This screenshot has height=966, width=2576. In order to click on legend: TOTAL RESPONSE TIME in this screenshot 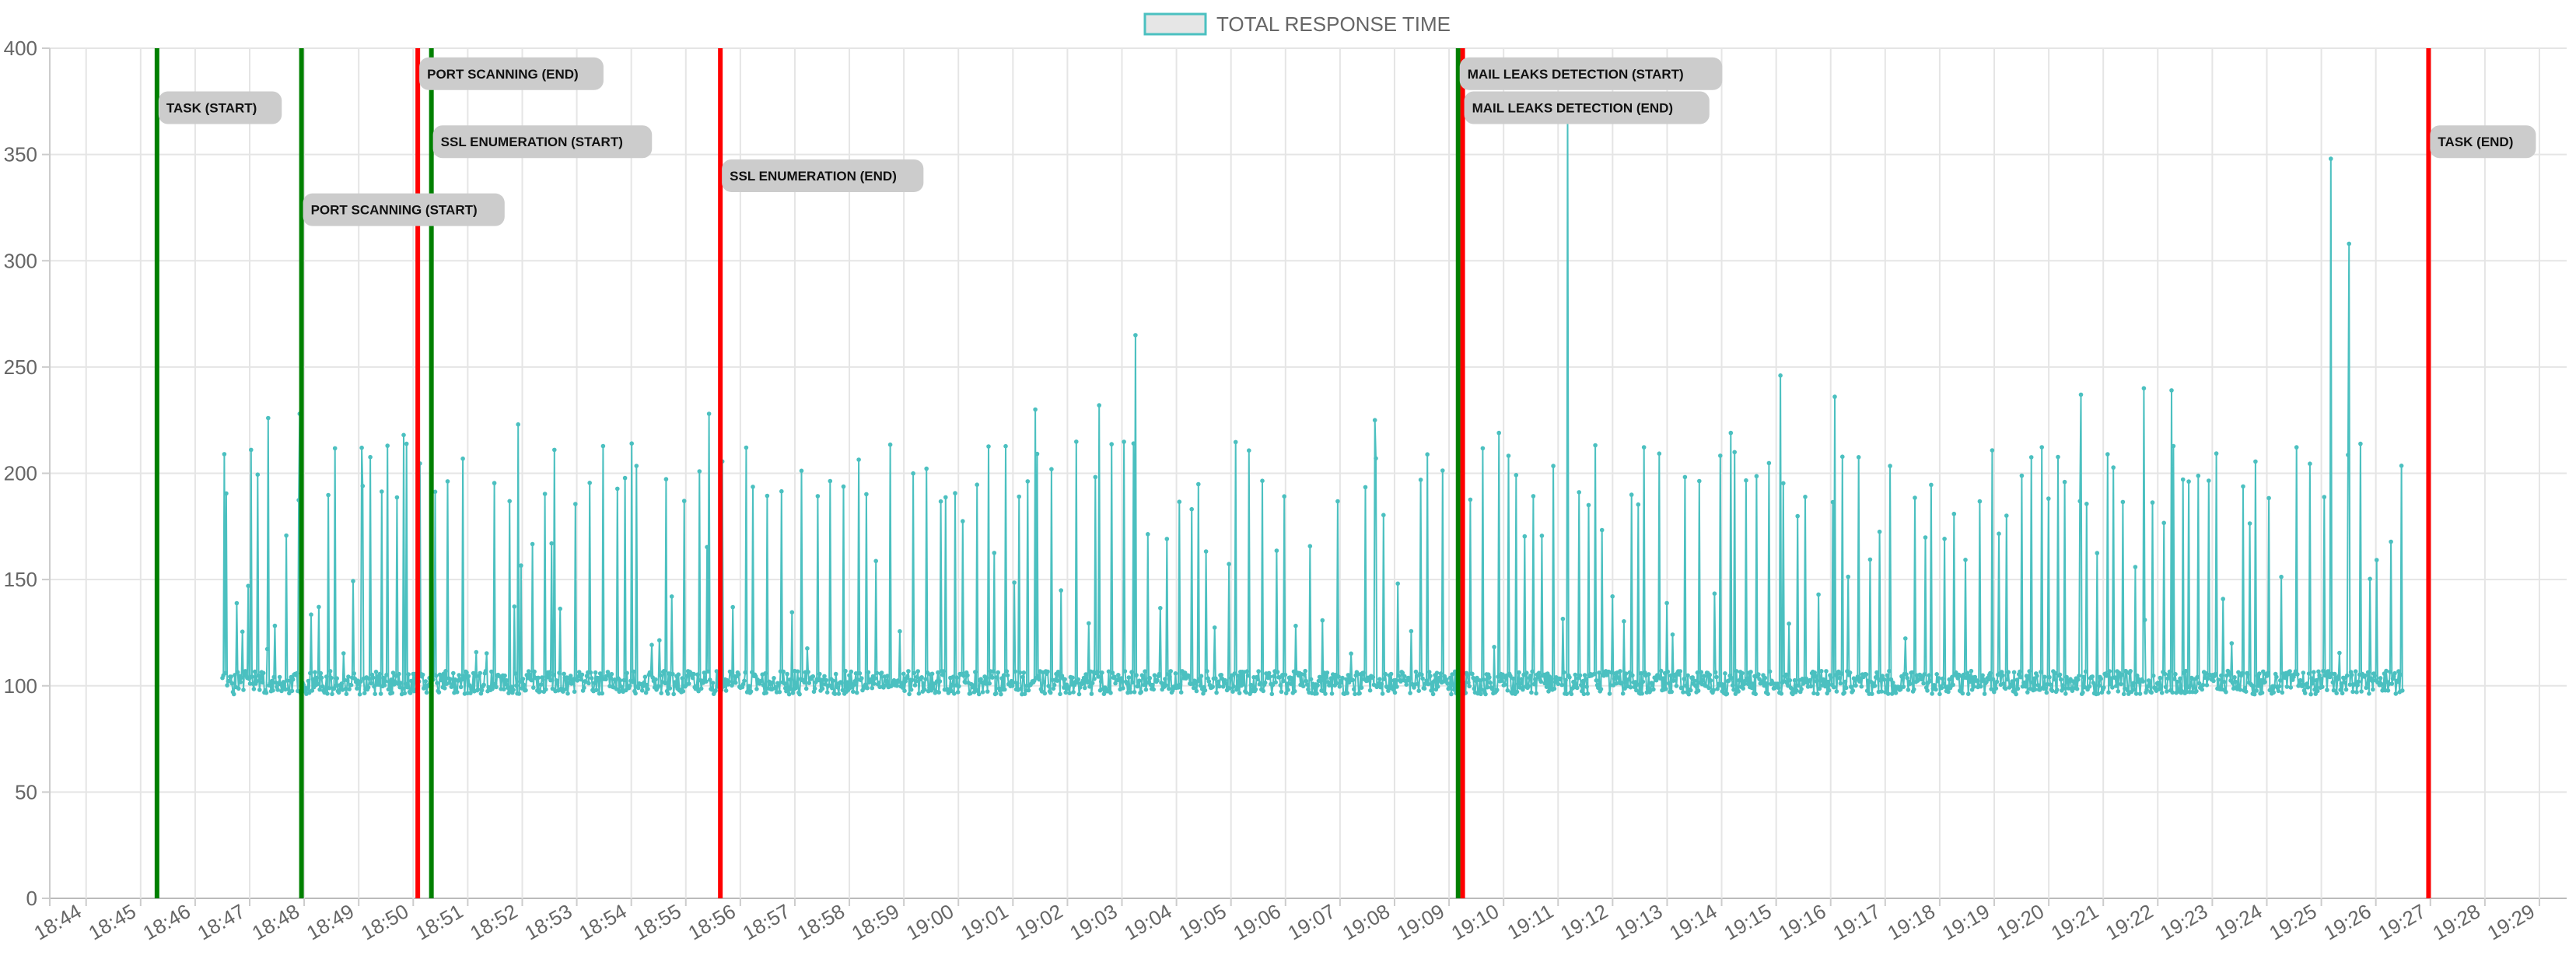, I will do `click(1297, 24)`.